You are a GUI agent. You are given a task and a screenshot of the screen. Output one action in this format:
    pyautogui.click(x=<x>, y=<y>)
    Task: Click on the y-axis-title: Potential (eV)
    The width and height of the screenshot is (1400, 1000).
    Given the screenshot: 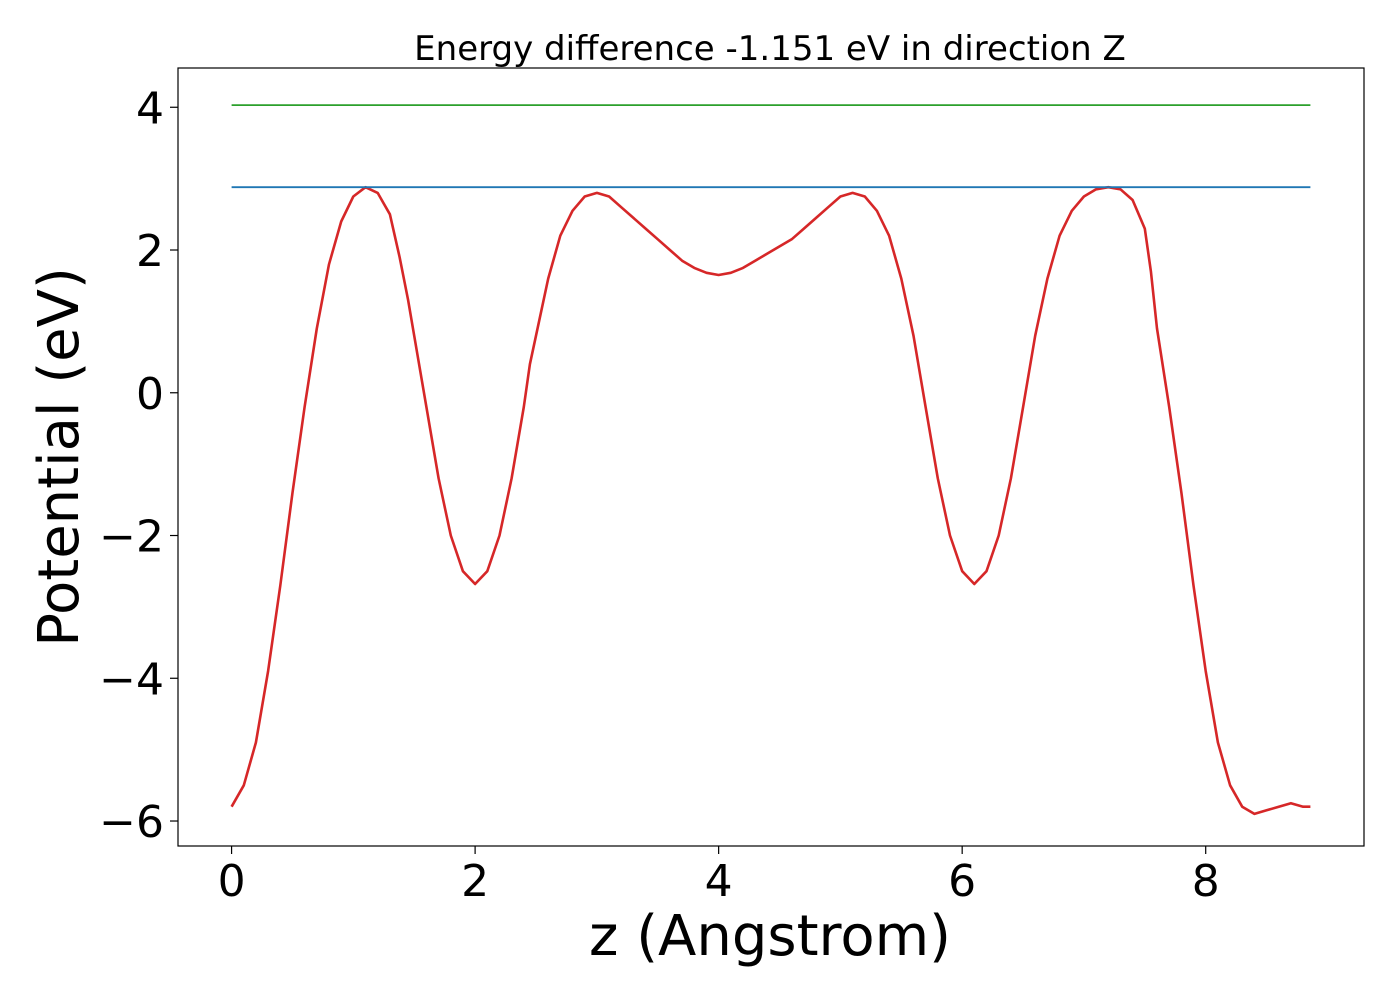 What is the action you would take?
    pyautogui.click(x=59, y=457)
    